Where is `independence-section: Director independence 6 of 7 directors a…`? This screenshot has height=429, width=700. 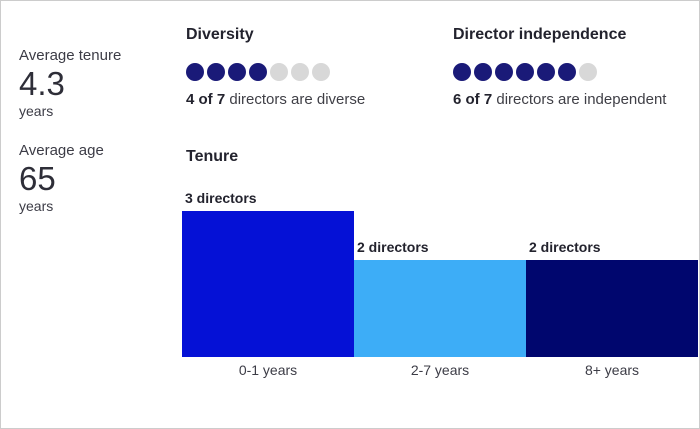
independence-section: Director independence 6 of 7 directors a… is located at coordinates (559, 67).